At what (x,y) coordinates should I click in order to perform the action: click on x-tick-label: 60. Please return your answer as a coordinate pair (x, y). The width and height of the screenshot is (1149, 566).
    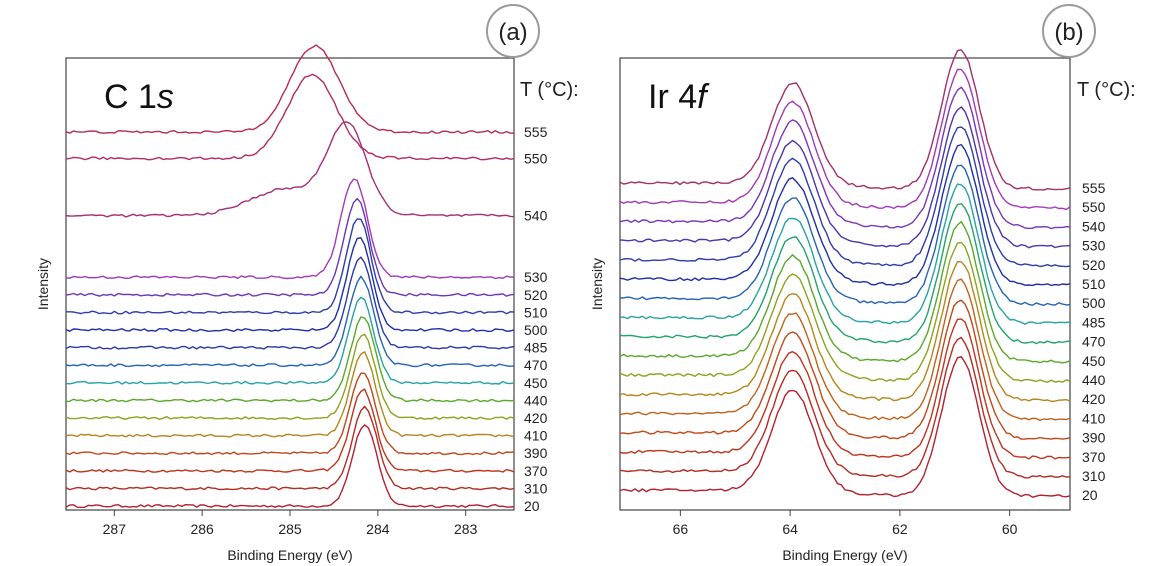
    Looking at the image, I should click on (1010, 529).